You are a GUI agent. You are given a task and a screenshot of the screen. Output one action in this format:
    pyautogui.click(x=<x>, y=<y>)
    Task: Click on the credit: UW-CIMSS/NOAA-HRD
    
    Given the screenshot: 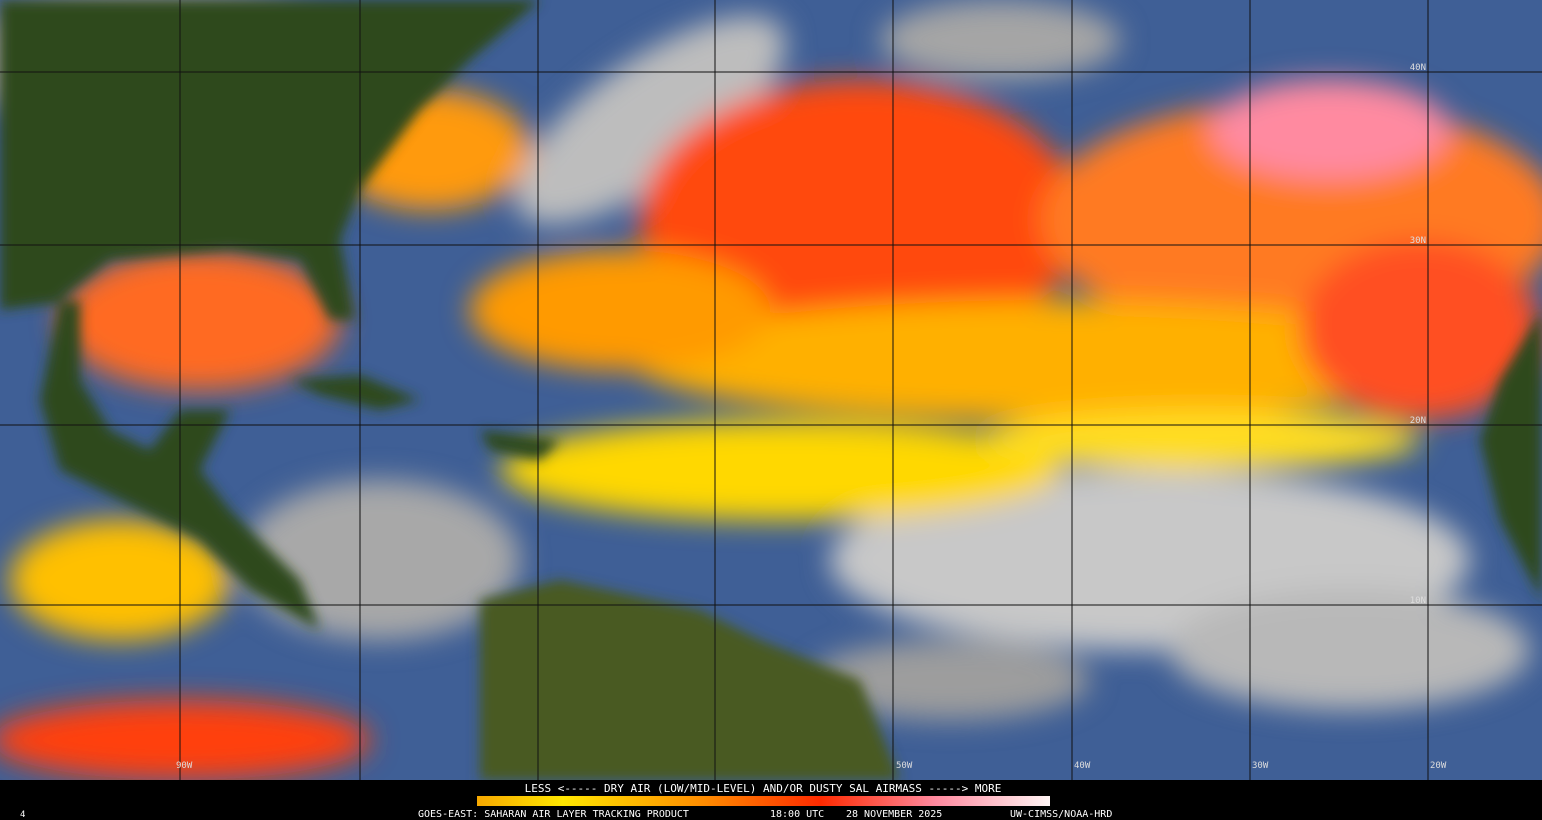 What is the action you would take?
    pyautogui.click(x=1061, y=814)
    